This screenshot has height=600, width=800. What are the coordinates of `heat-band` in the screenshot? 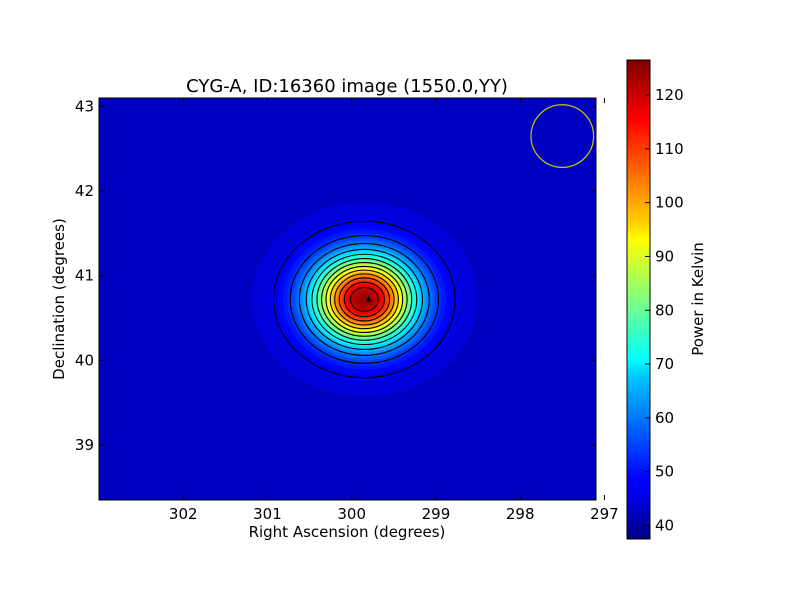 It's located at (364, 299).